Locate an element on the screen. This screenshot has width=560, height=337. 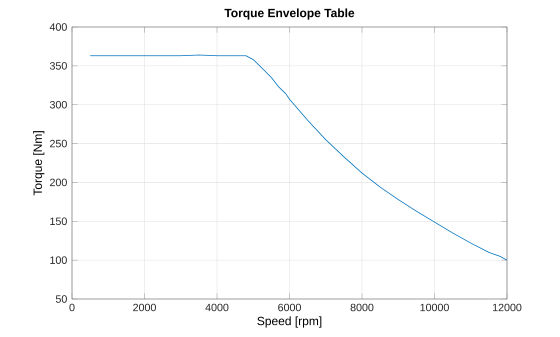
y-tick-label: 250 is located at coordinates (58, 144).